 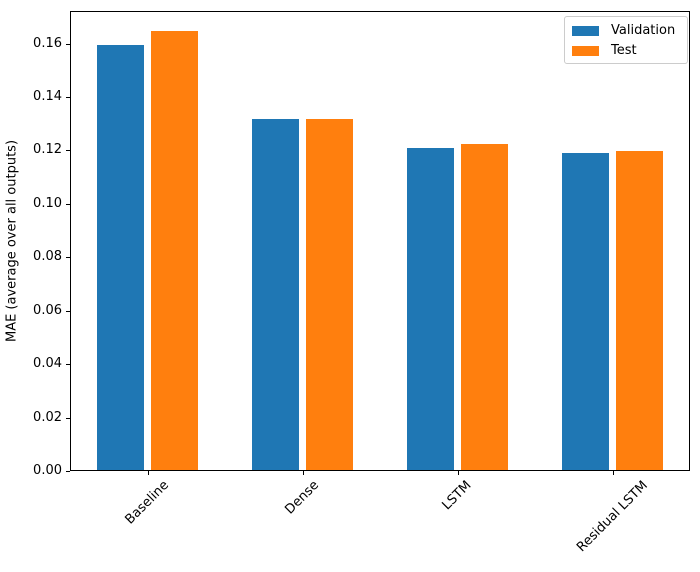 What do you see at coordinates (147, 502) in the screenshot?
I see `x-tick-label: Baseline` at bounding box center [147, 502].